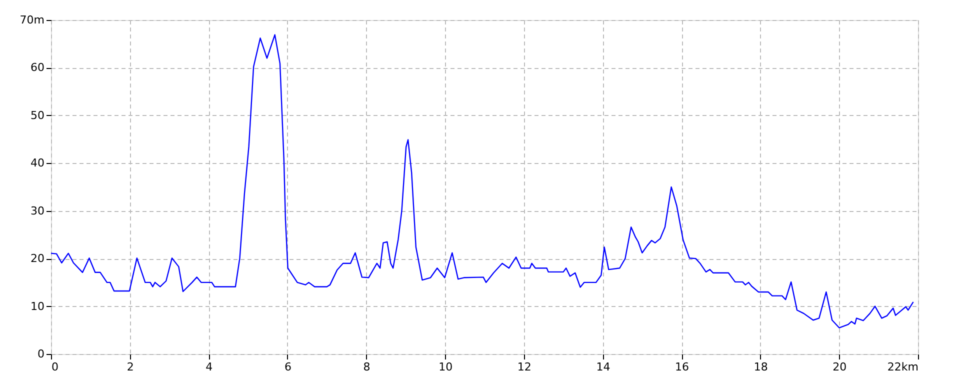 This screenshot has height=384, width=960. What do you see at coordinates (839, 367) in the screenshot?
I see `x-tick-label: 20` at bounding box center [839, 367].